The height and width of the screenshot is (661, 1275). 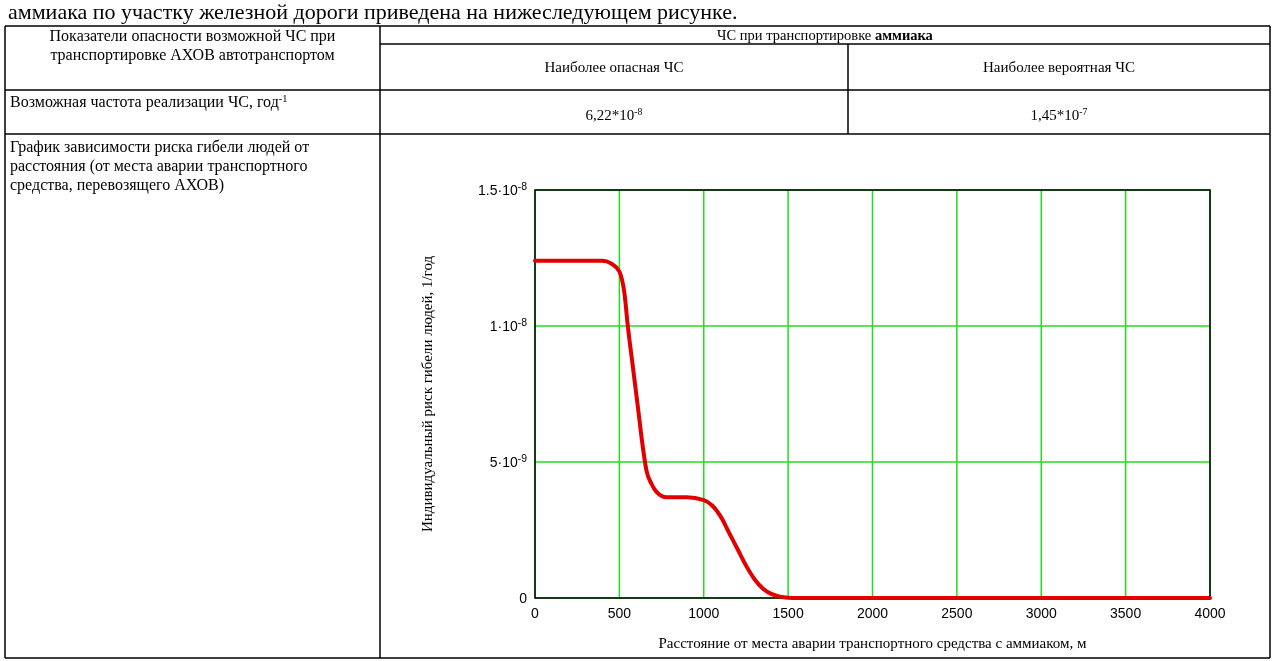 What do you see at coordinates (1210, 613) in the screenshot?
I see `x-tick-label: 4000` at bounding box center [1210, 613].